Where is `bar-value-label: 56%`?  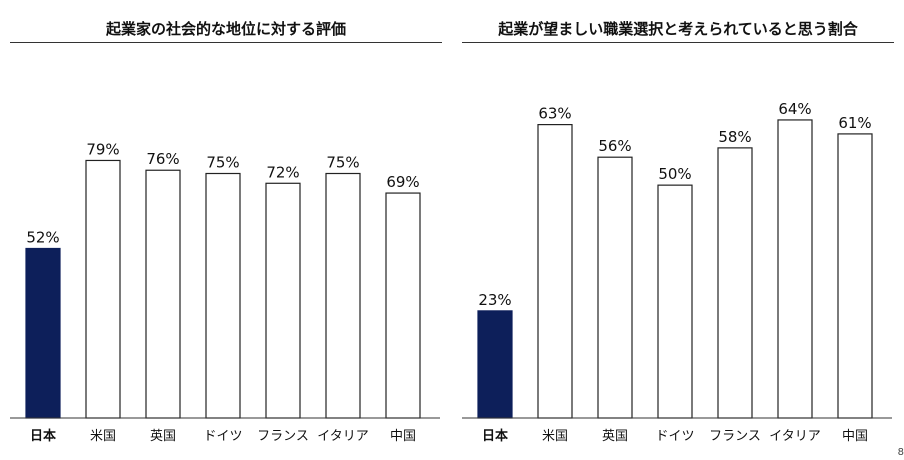
bar-value-label: 56% is located at coordinates (614, 146).